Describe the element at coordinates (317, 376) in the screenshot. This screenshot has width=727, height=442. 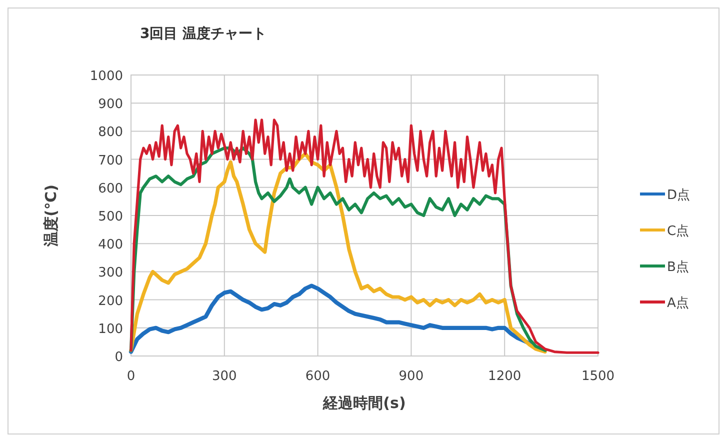
I see `x-tick-label: 600` at that location.